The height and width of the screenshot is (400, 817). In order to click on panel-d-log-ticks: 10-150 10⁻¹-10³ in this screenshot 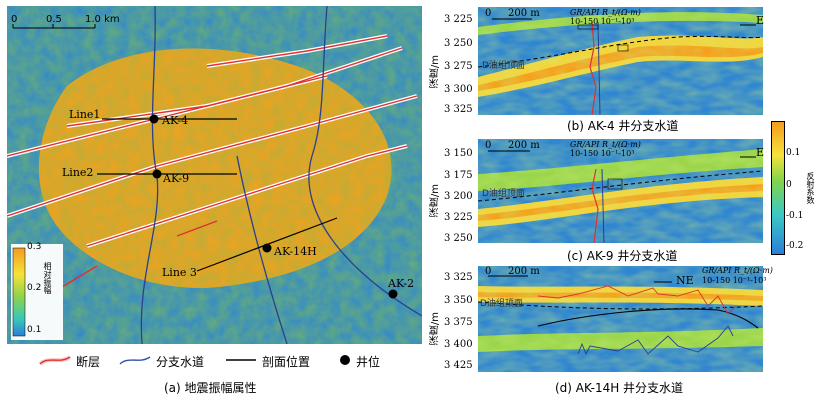, I will do `click(734, 280)`.